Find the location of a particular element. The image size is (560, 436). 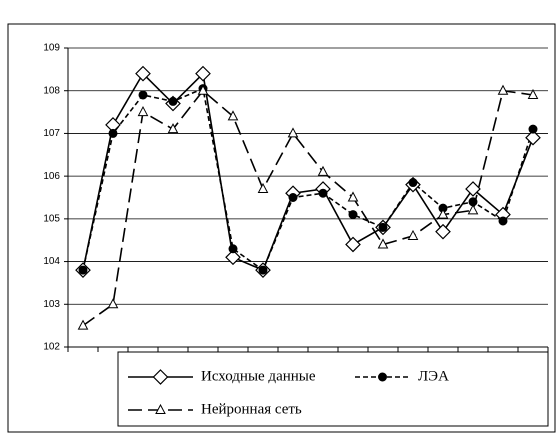

legend-label: ЛЭА is located at coordinates (433, 376).